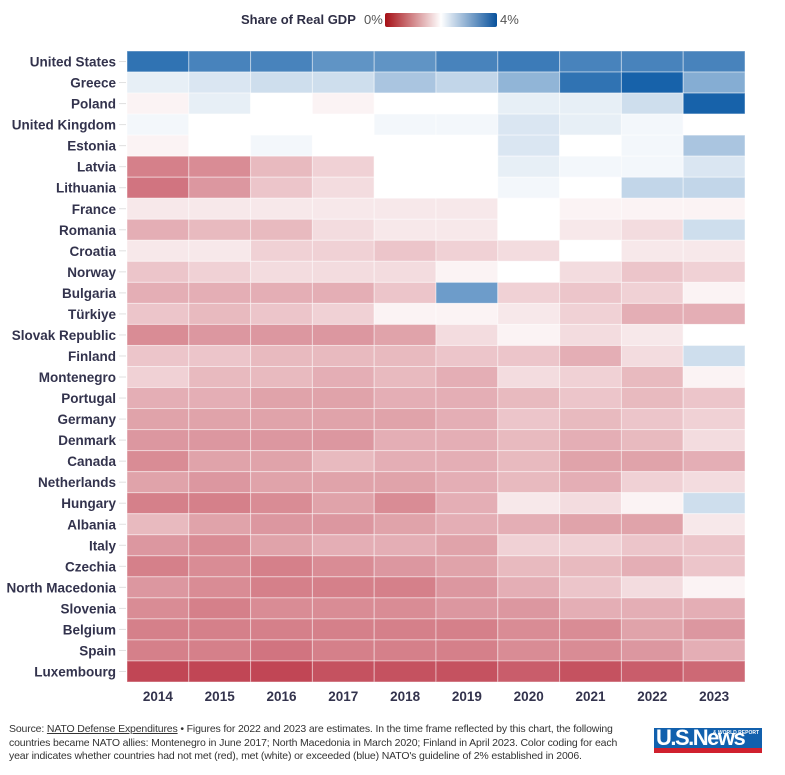 The height and width of the screenshot is (775, 785). I want to click on country-label: Albania, so click(91, 524).